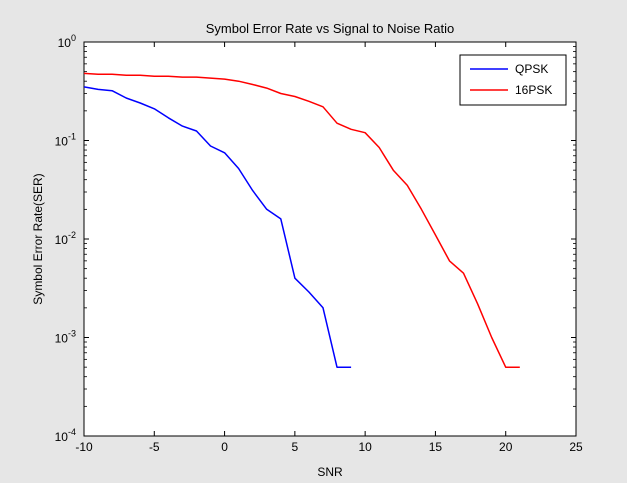 The height and width of the screenshot is (483, 627). I want to click on y-tick-exponent: -1, so click(72, 137).